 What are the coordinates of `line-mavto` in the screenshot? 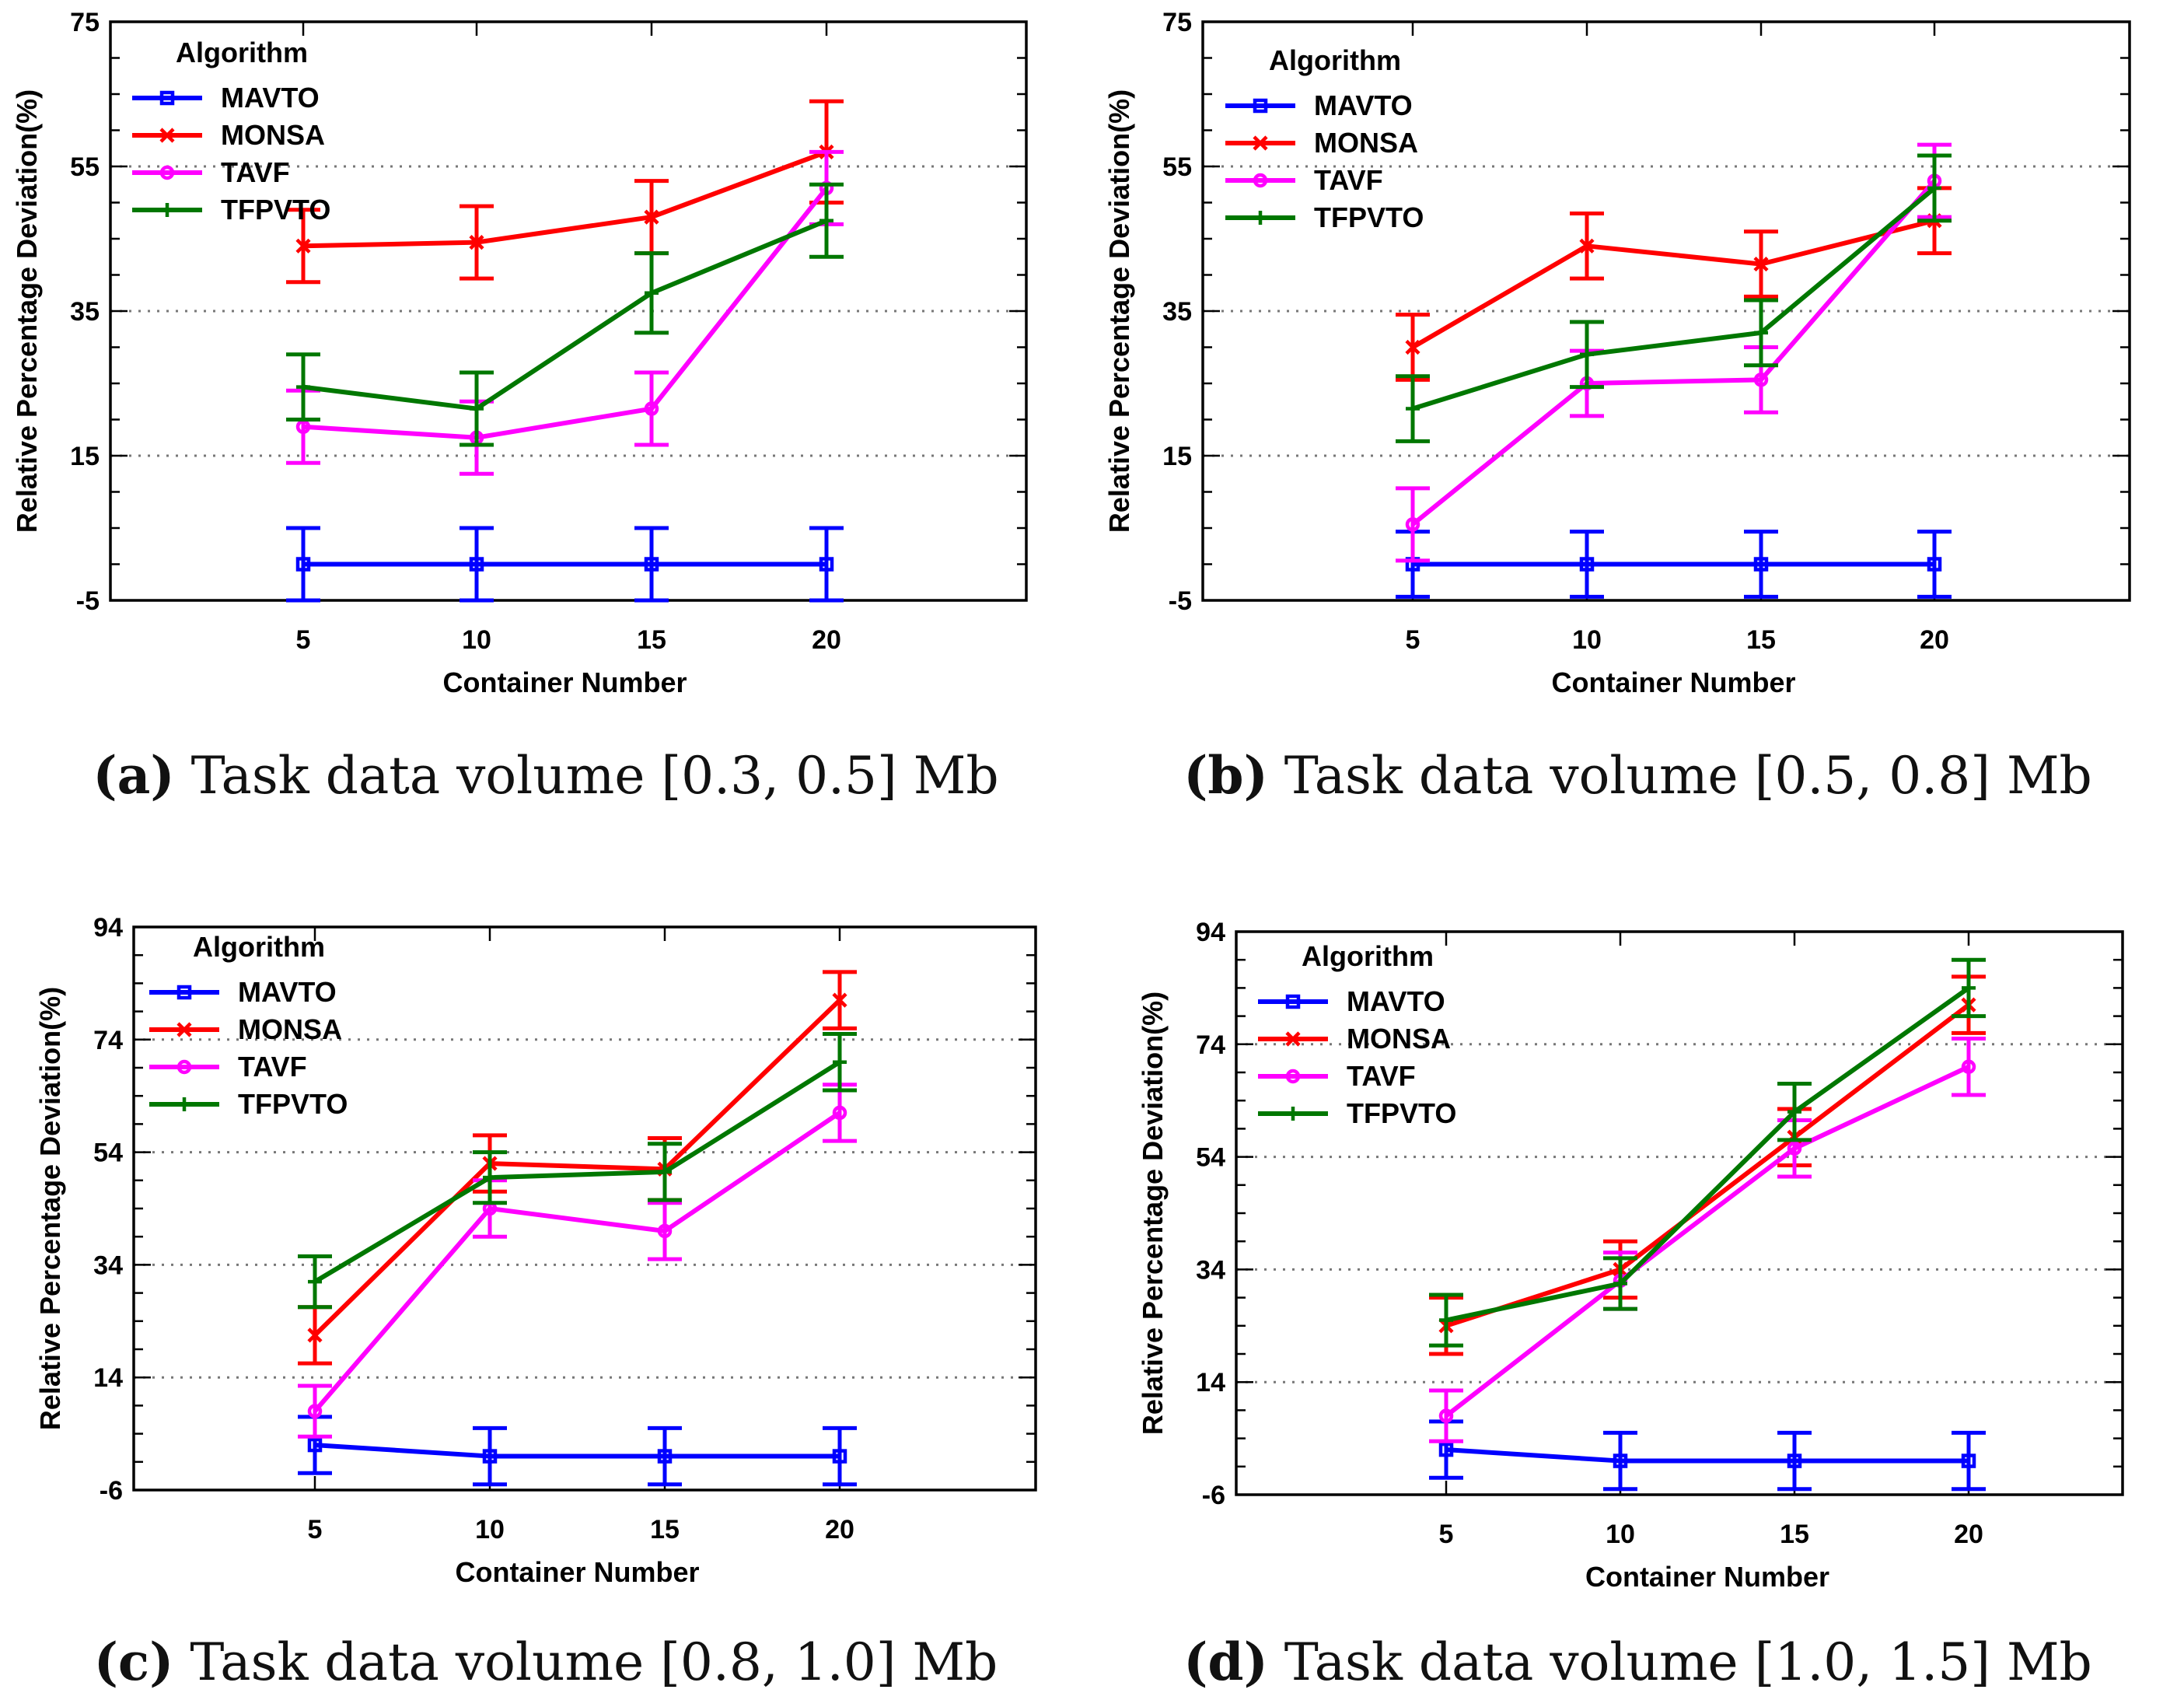 It's located at (1707, 1455).